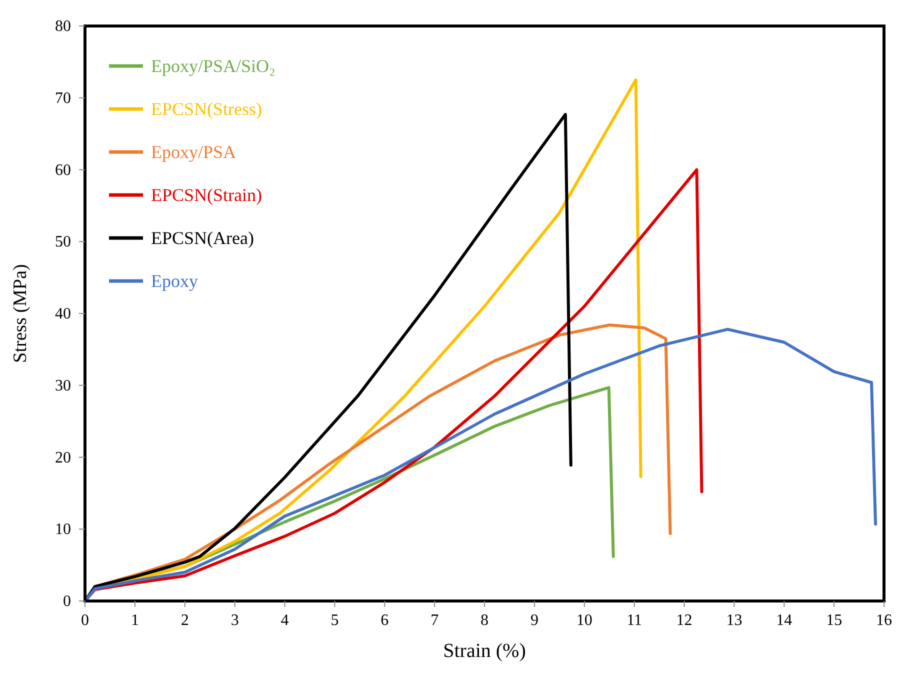  What do you see at coordinates (174, 281) in the screenshot?
I see `legend-label: Epoxy` at bounding box center [174, 281].